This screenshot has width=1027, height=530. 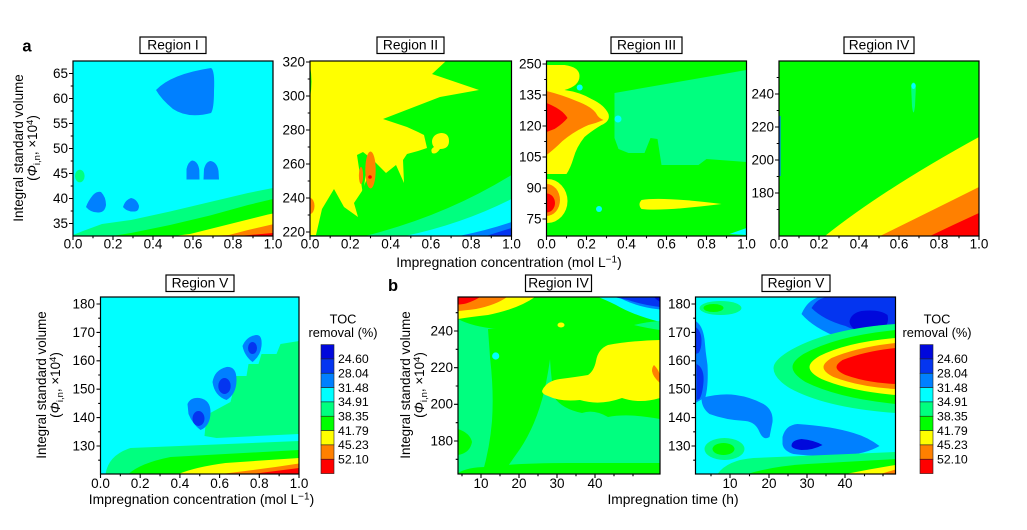 I want to click on svg-text: 41.79, so click(x=353, y=431).